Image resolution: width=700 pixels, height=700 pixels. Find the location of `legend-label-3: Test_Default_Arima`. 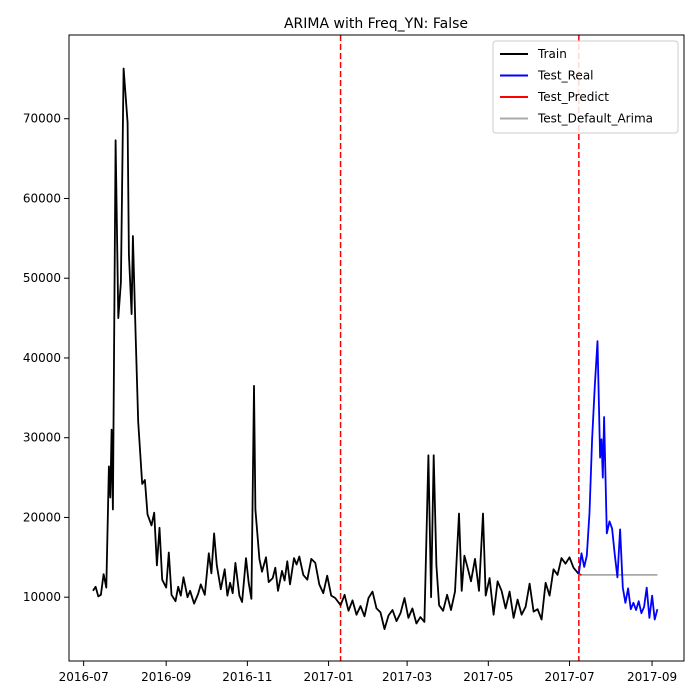

legend-label-3: Test_Default_Arima is located at coordinates (595, 119).